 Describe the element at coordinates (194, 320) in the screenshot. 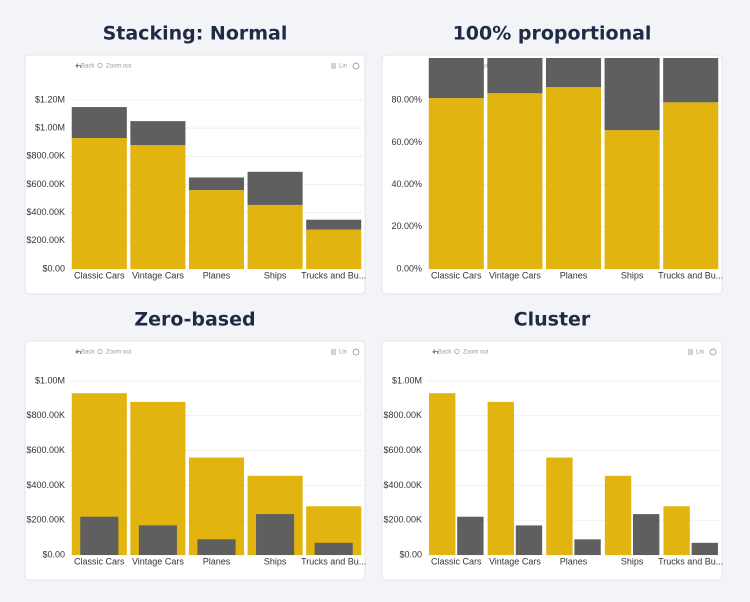

I see `chart-title: Zero-based` at that location.